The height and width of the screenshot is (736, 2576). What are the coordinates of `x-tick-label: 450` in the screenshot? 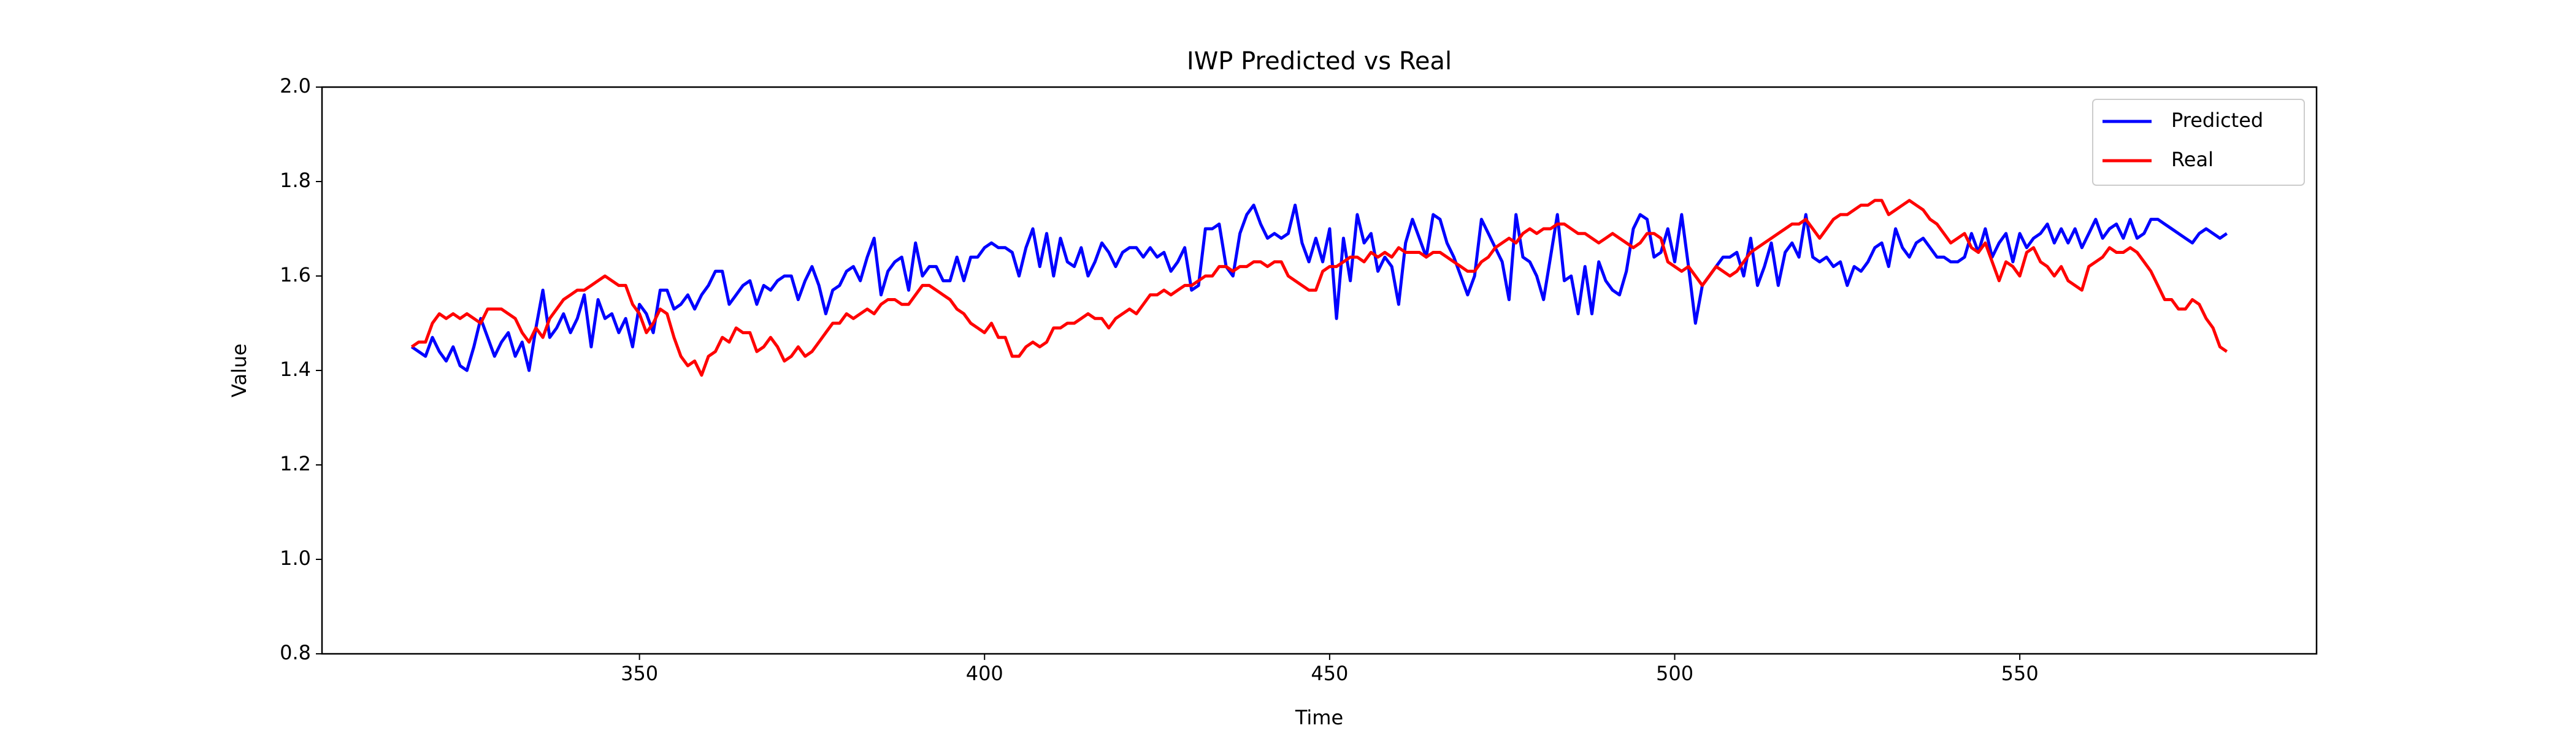 It's located at (1329, 673).